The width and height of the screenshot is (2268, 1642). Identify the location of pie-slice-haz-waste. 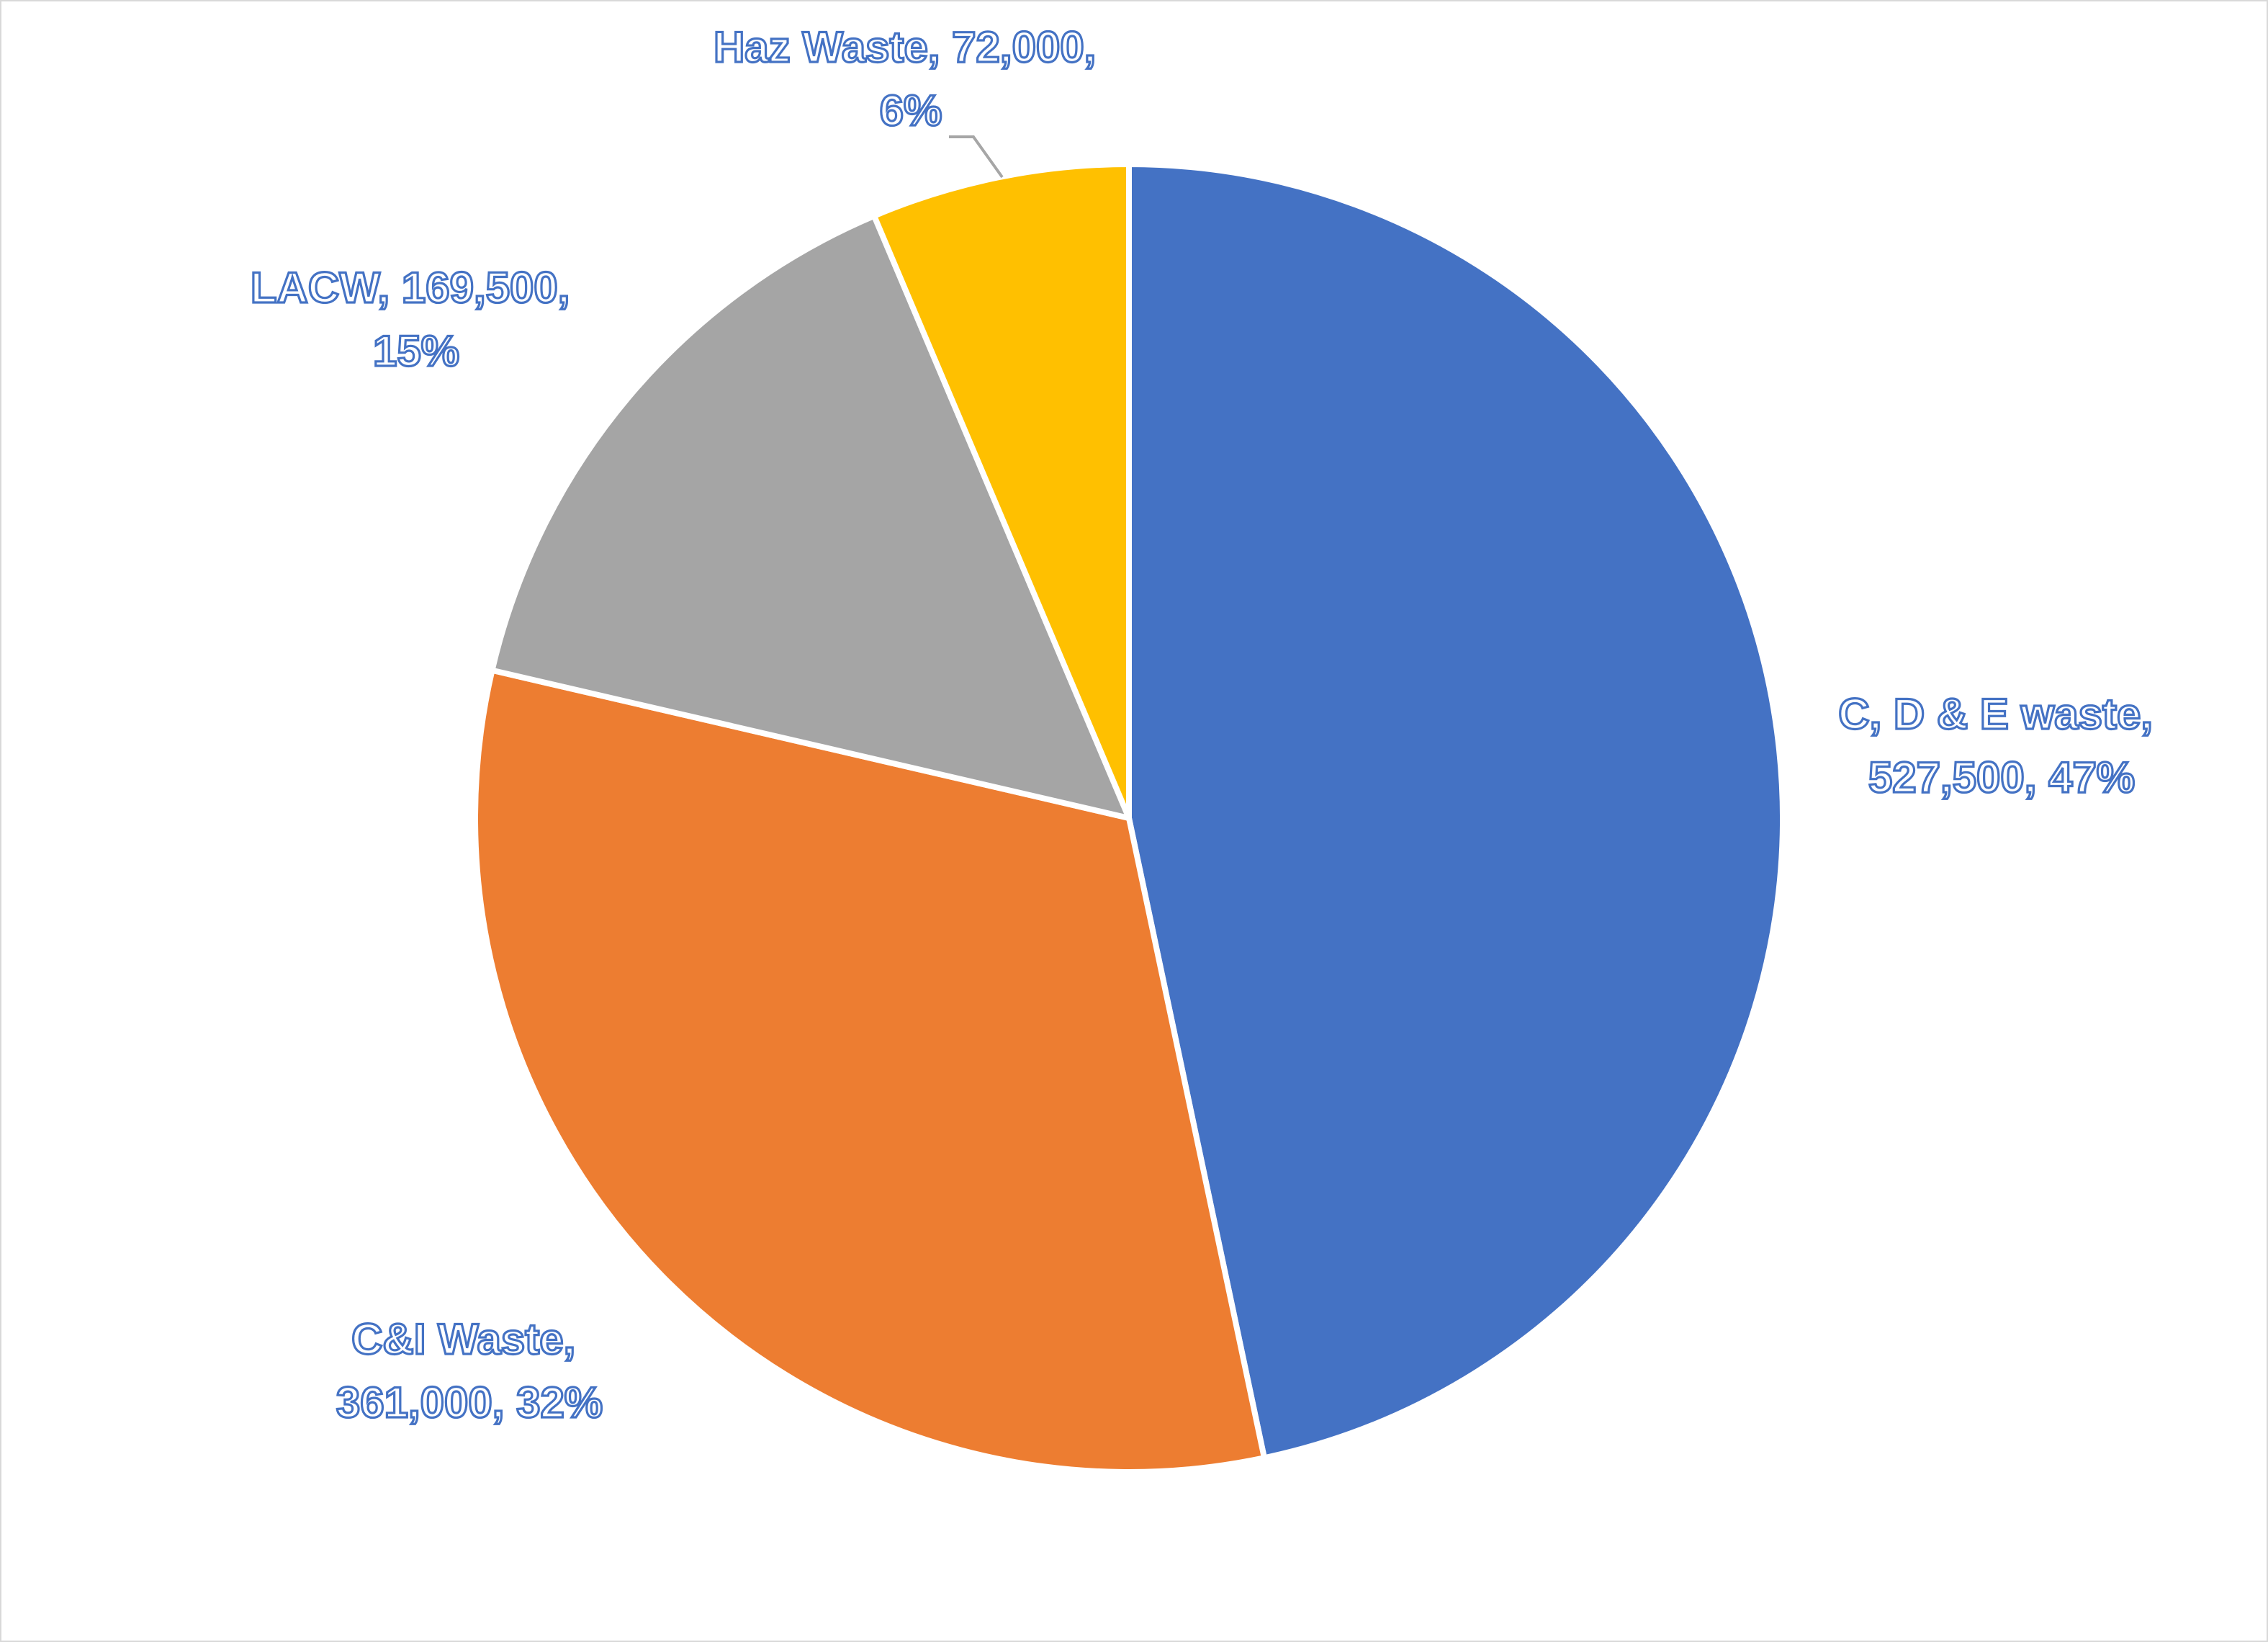
(1001, 491).